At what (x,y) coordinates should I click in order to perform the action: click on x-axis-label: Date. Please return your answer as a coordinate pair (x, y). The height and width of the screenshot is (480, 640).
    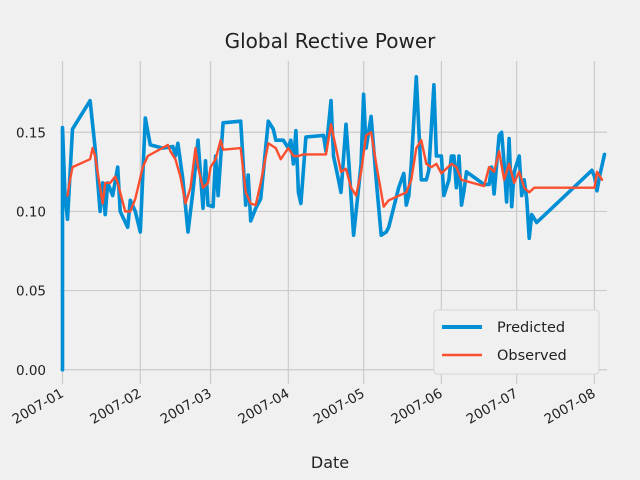
    Looking at the image, I should click on (330, 462).